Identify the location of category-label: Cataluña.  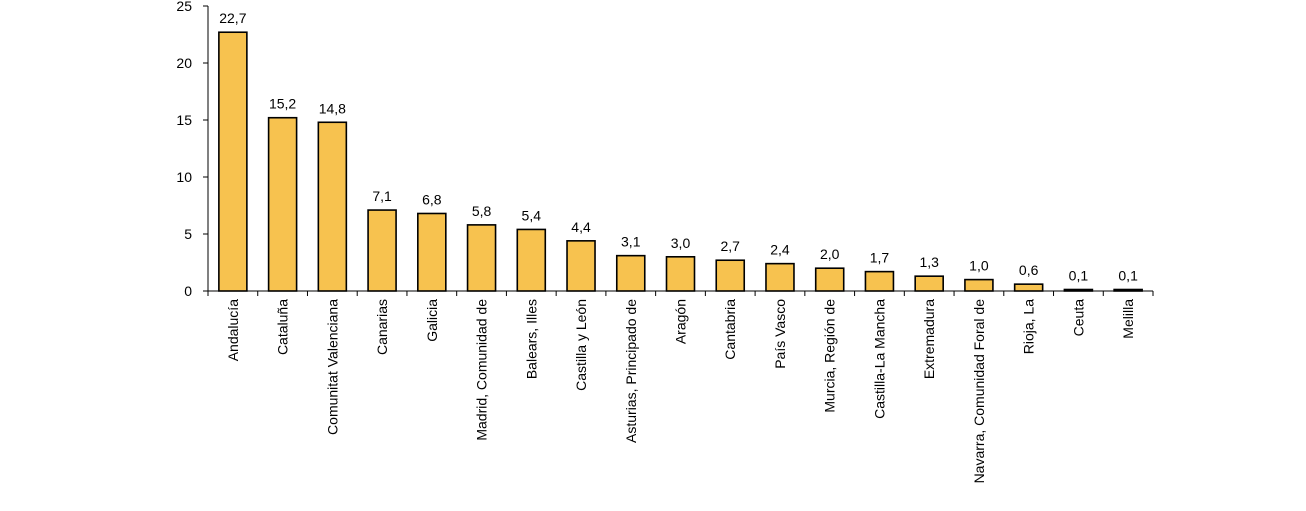
(283, 327).